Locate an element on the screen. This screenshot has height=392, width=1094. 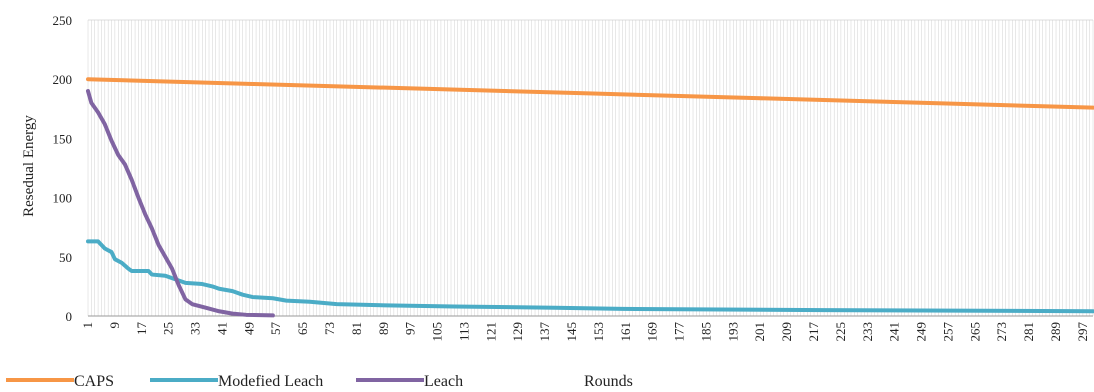
x-tick-label: 121 is located at coordinates (490, 332).